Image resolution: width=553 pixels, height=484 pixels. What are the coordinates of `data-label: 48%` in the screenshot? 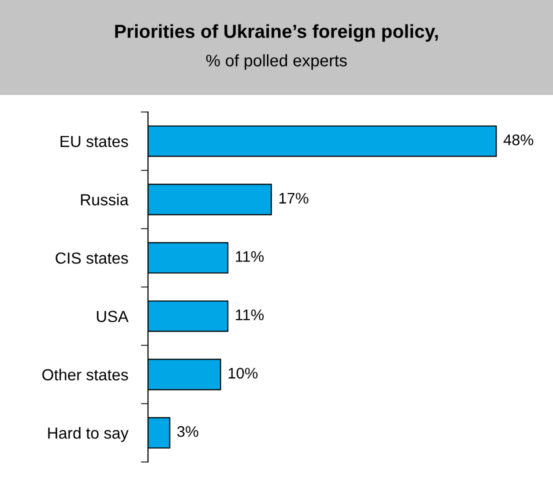 It's located at (519, 140).